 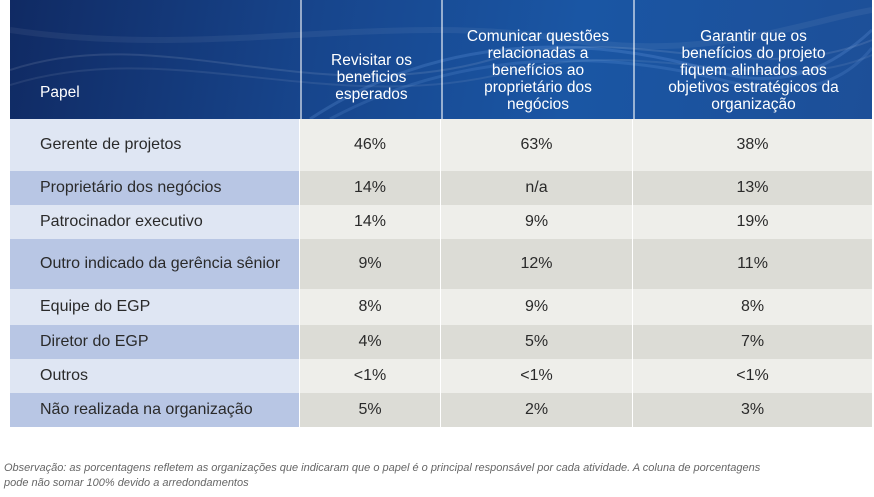 What do you see at coordinates (370, 342) in the screenshot?
I see `value-cell: 4%` at bounding box center [370, 342].